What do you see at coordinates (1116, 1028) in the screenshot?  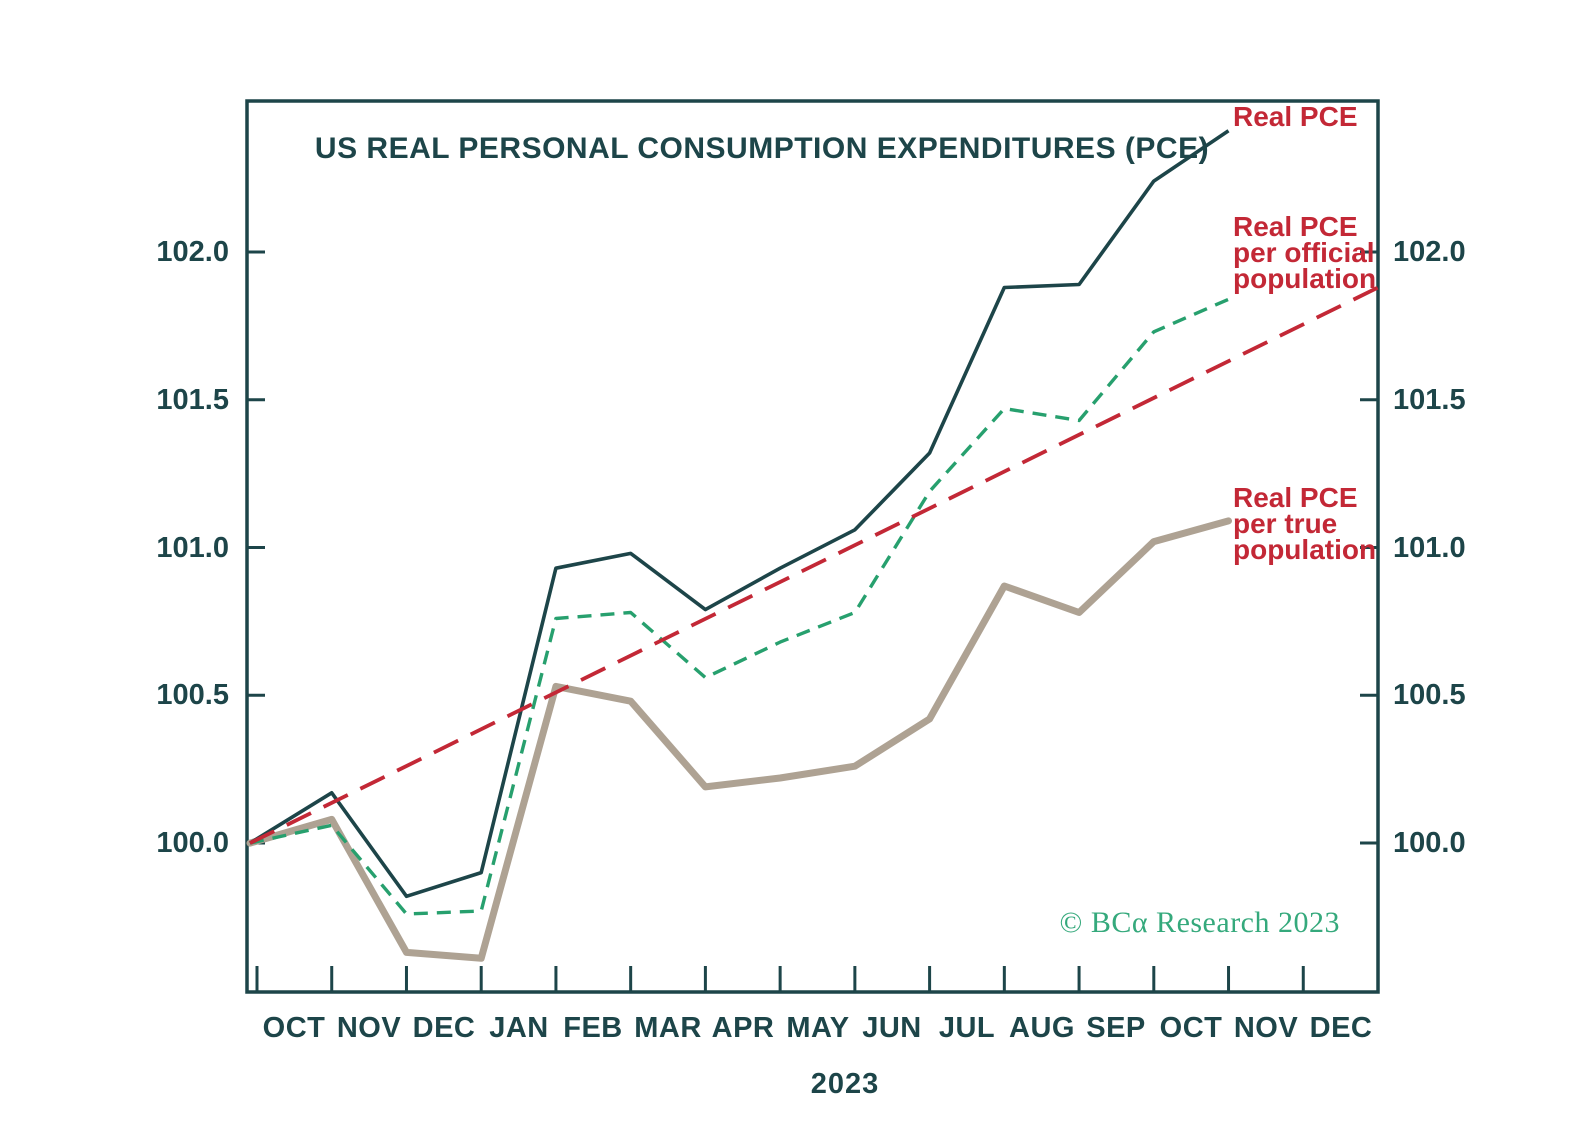 I see `x-axis-month-label: SEP` at bounding box center [1116, 1028].